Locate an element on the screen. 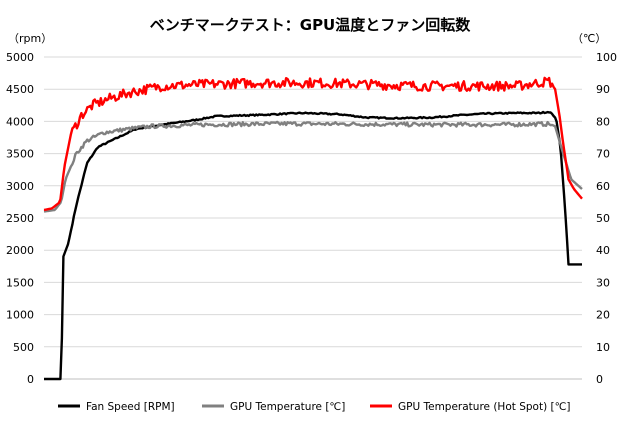 This screenshot has height=425, width=620. right-tick-label: 0 is located at coordinates (599, 379).